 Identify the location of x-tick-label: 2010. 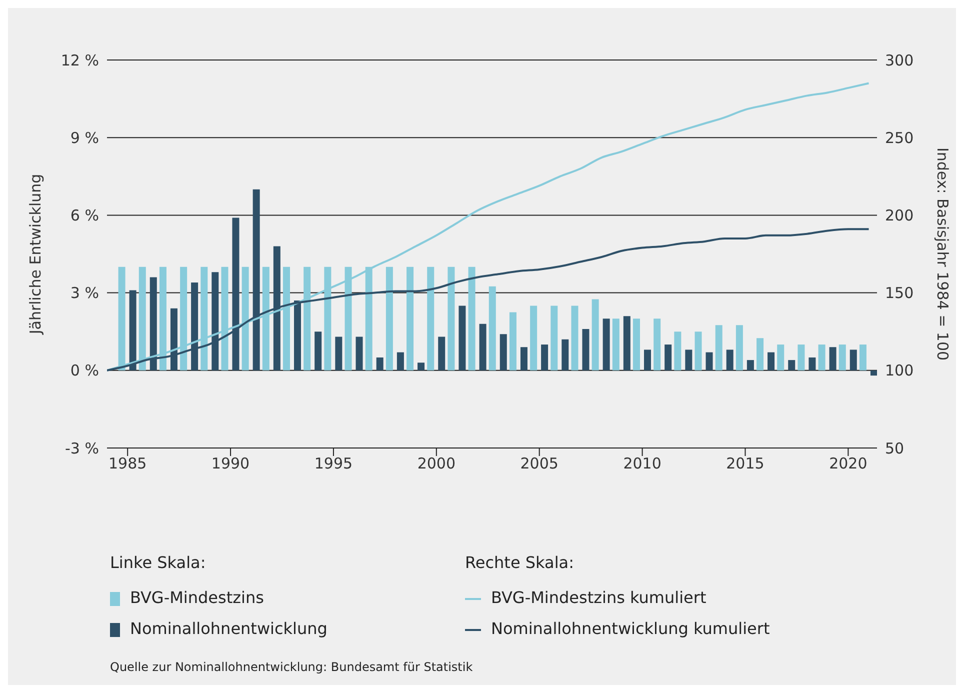
(642, 463).